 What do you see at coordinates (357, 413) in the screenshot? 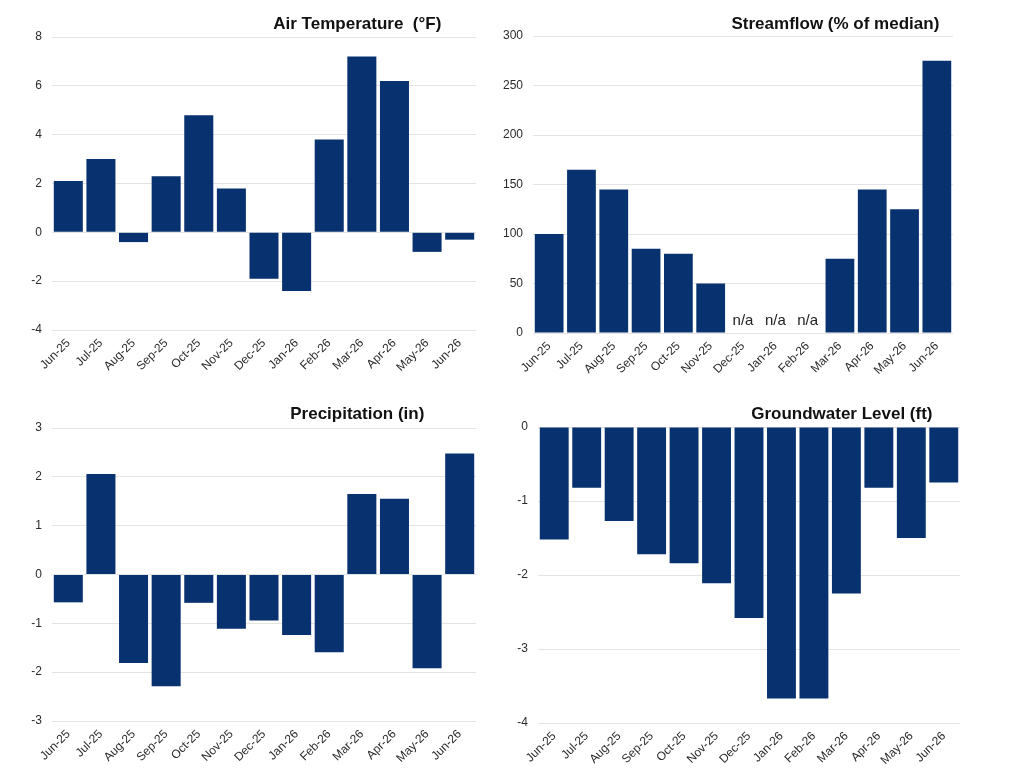
I see `chart-title: Precipitation (in)` at bounding box center [357, 413].